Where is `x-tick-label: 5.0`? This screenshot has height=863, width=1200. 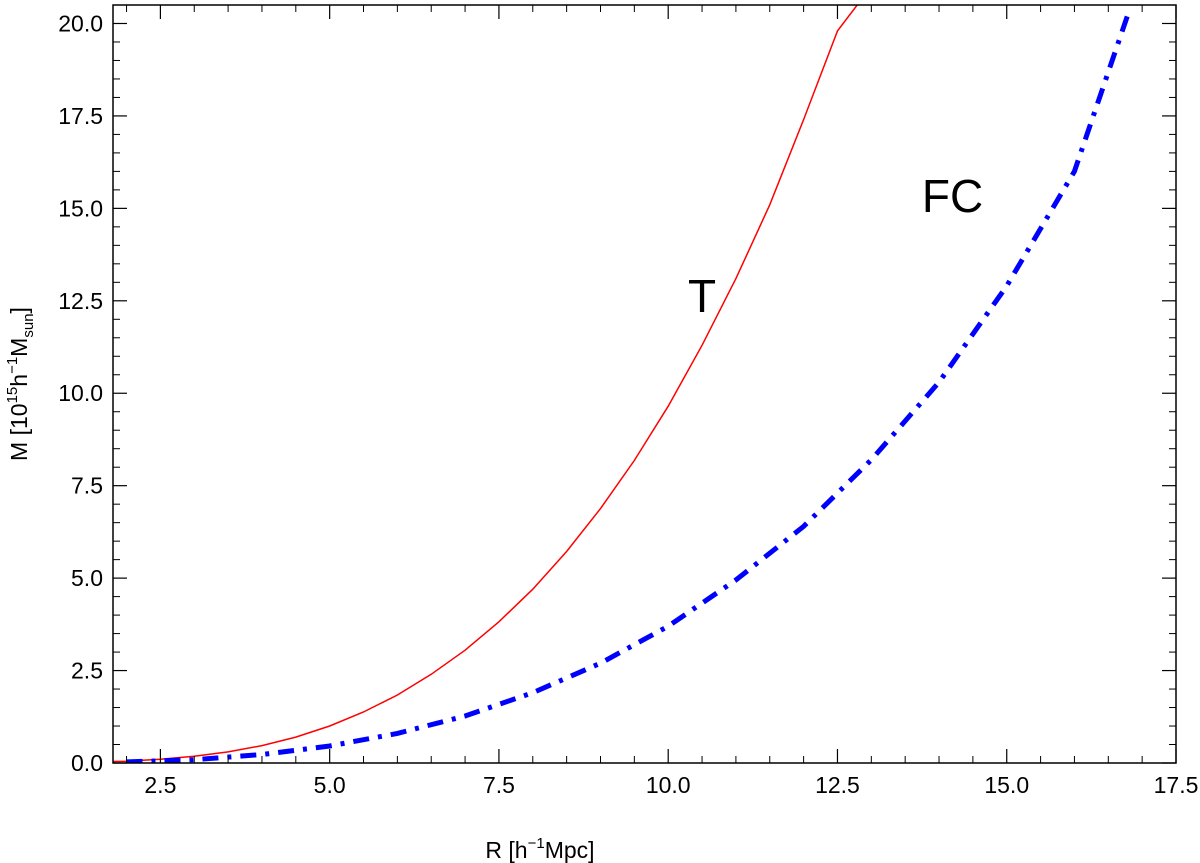
x-tick-label: 5.0 is located at coordinates (330, 785).